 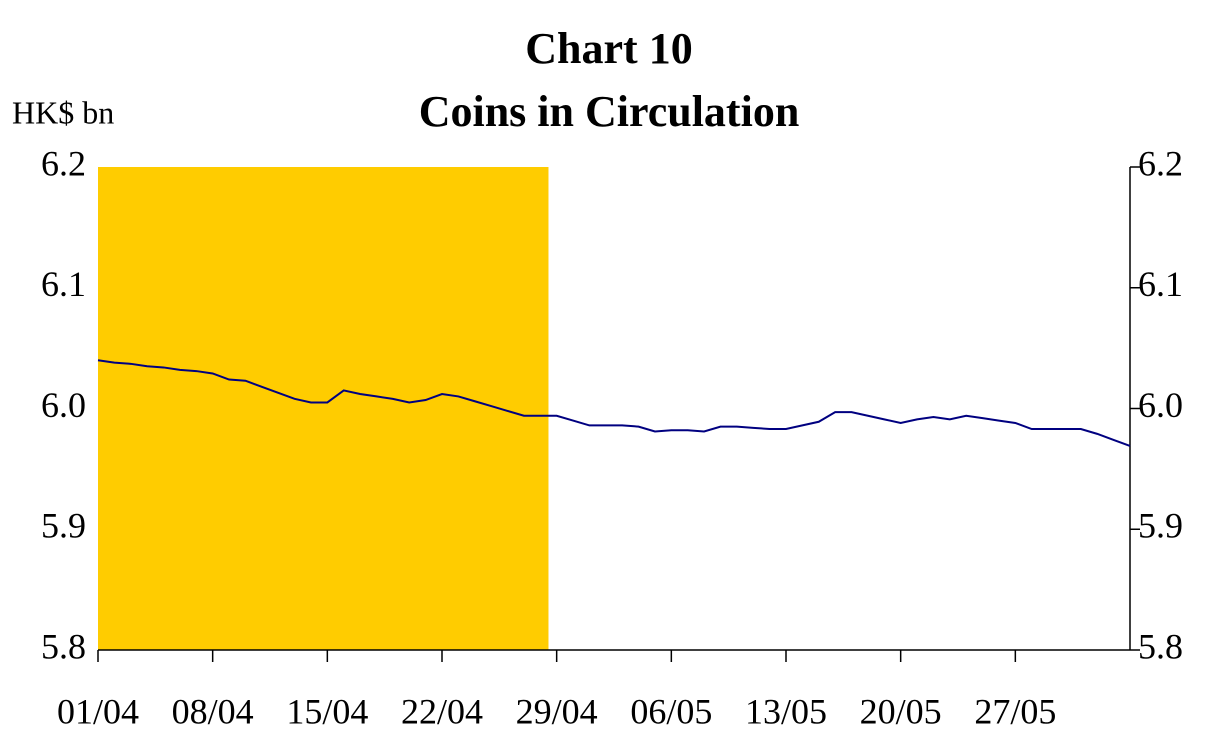 I want to click on y-axis-label: HK$ bn, so click(x=63, y=112).